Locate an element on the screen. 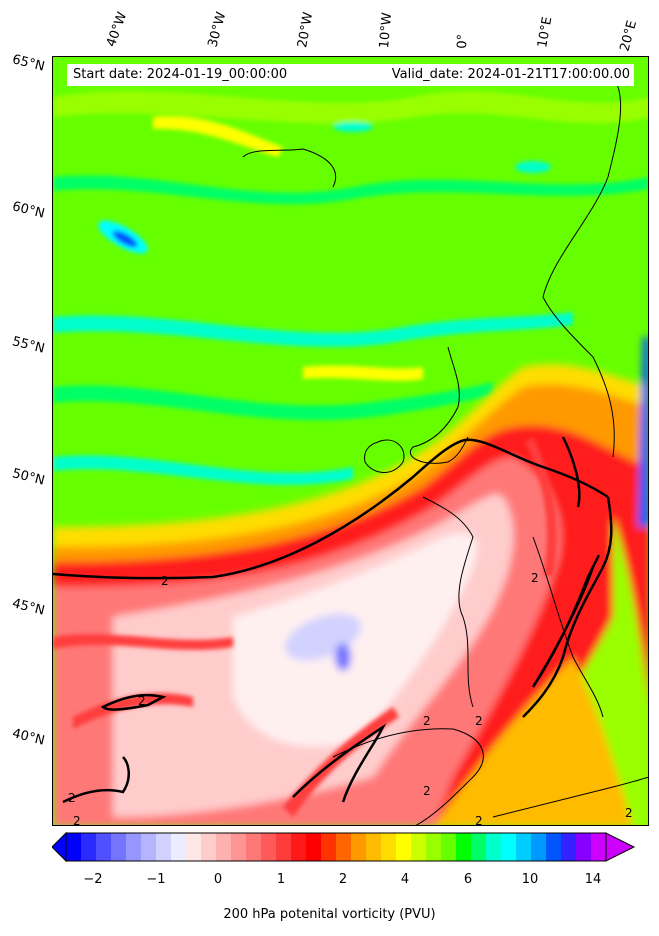 This screenshot has height=936, width=659. colorbar-label: 200 hPa potenital vorticity (PVU) is located at coordinates (329, 914).